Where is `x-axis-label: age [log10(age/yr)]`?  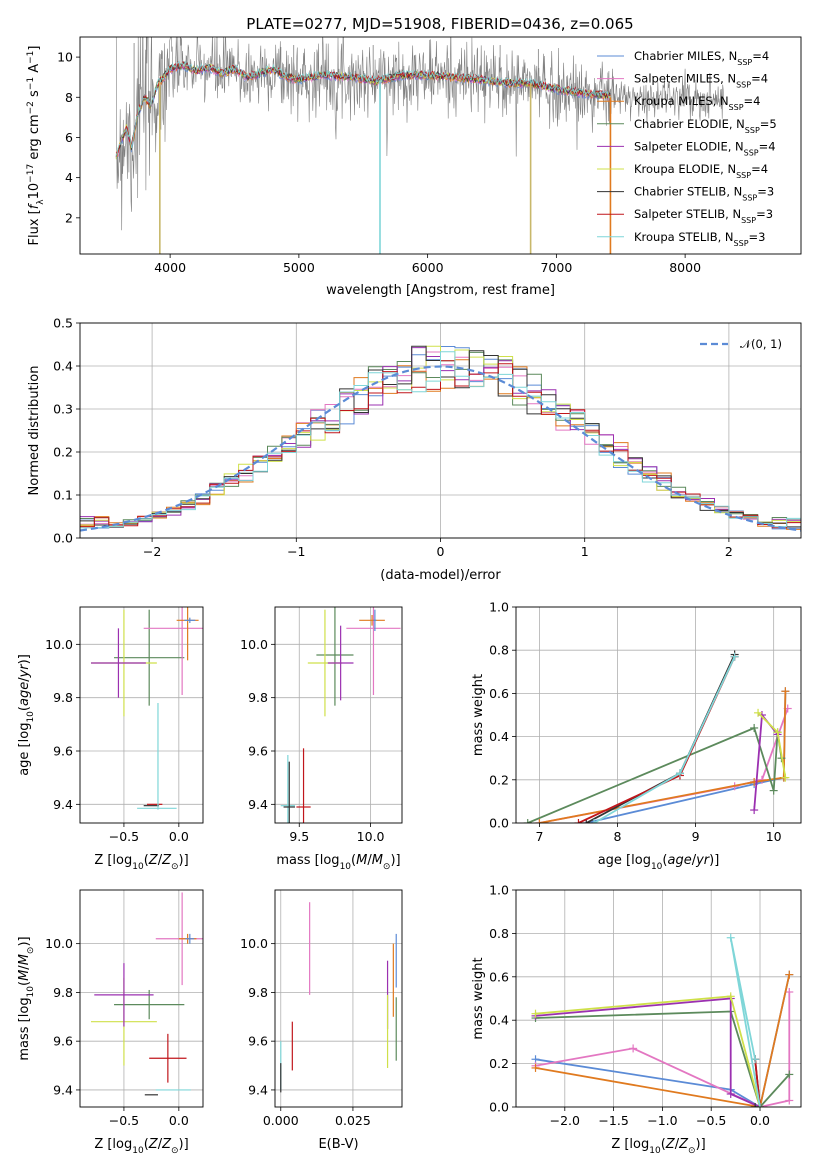 x-axis-label: age [log10(age/yr)] is located at coordinates (659, 862).